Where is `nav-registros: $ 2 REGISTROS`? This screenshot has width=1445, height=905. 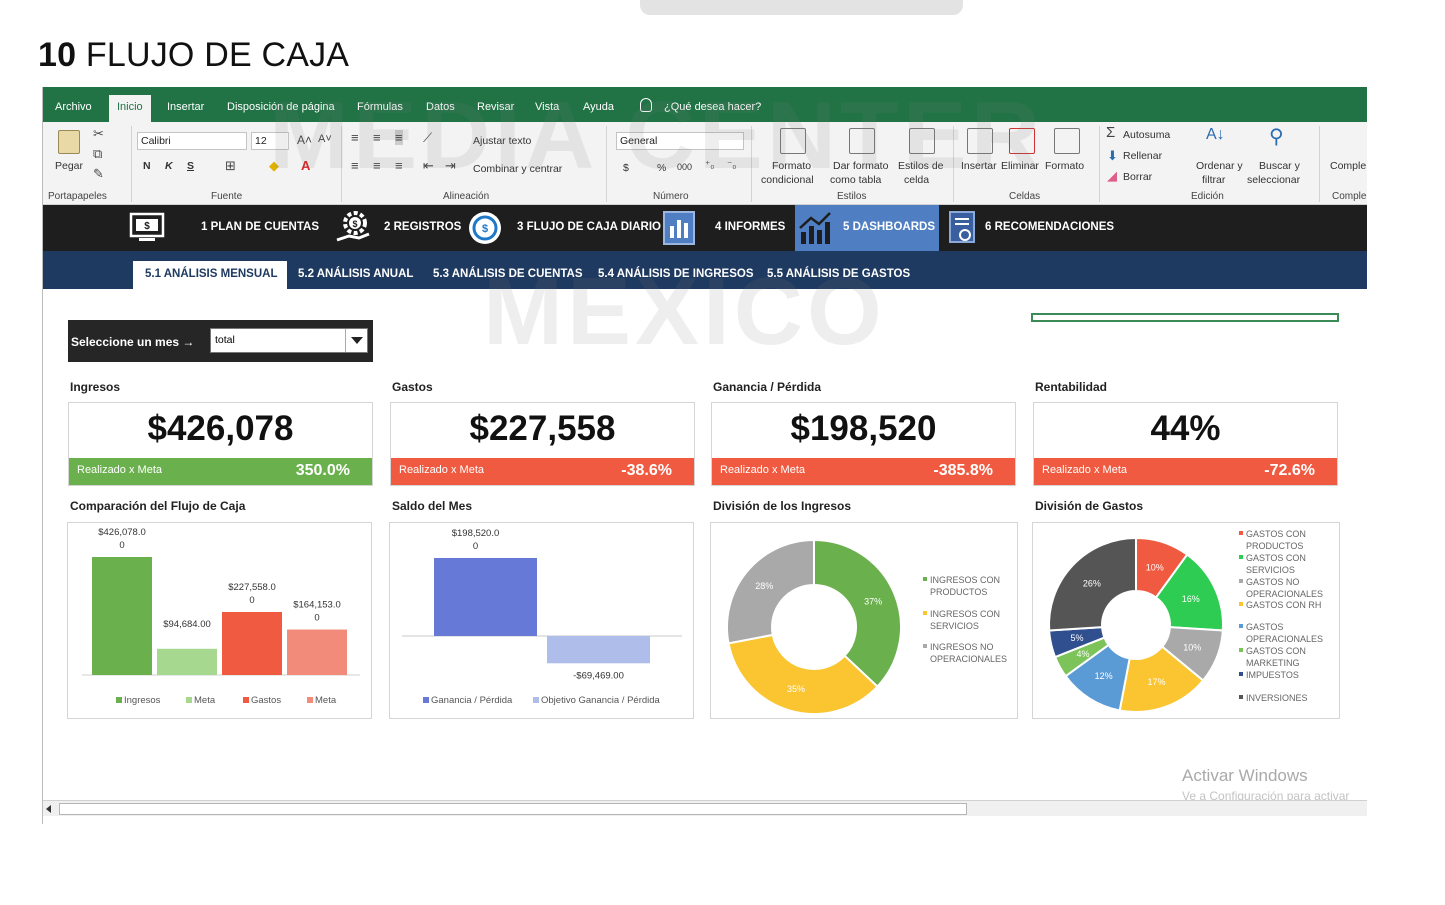
nav-registros: $ 2 REGISTROS is located at coordinates (396, 228).